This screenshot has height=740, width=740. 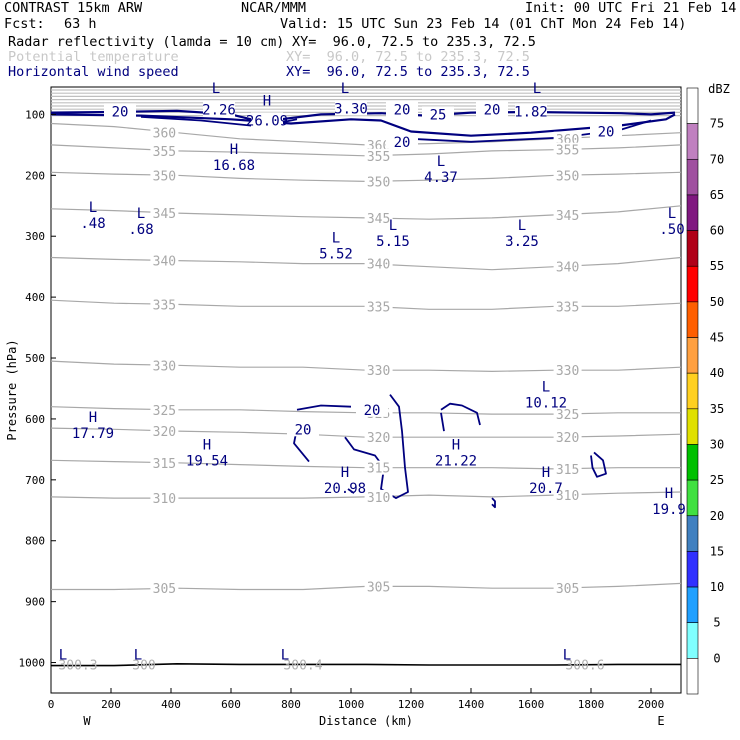 I want to click on fcst-value: 63 h, so click(x=80, y=24).